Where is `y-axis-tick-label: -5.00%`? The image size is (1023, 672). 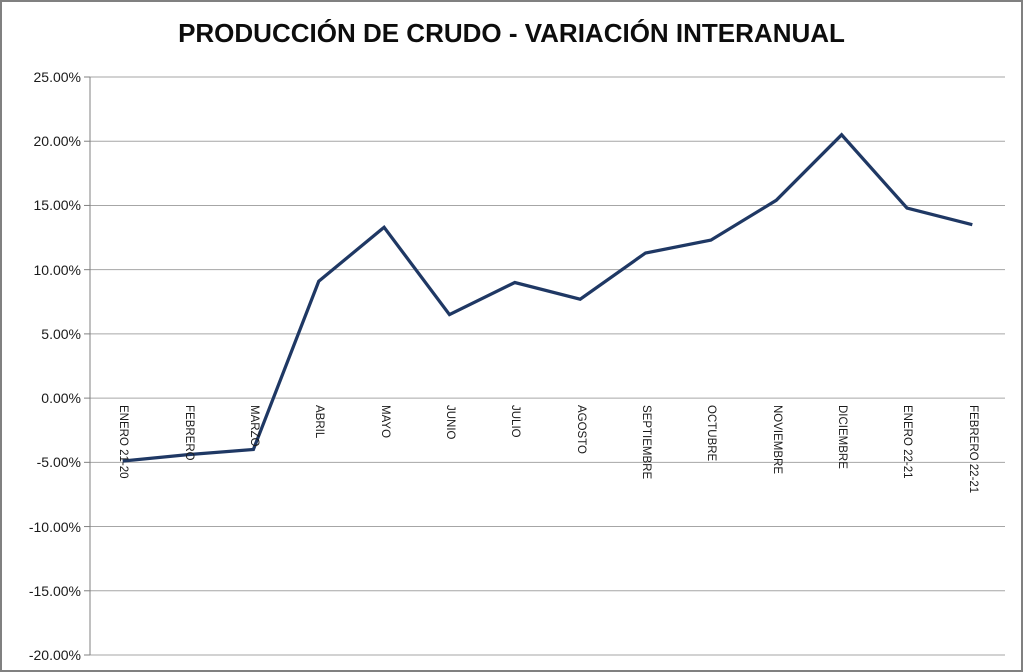
y-axis-tick-label: -5.00% is located at coordinates (58, 462).